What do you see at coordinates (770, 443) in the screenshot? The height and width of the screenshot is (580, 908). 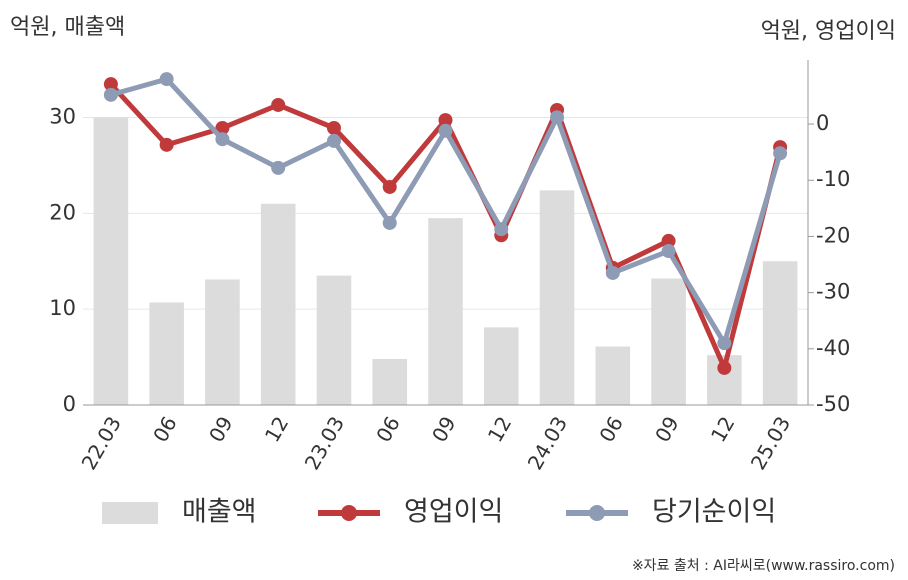 I see `x-tick-label: 25.03` at bounding box center [770, 443].